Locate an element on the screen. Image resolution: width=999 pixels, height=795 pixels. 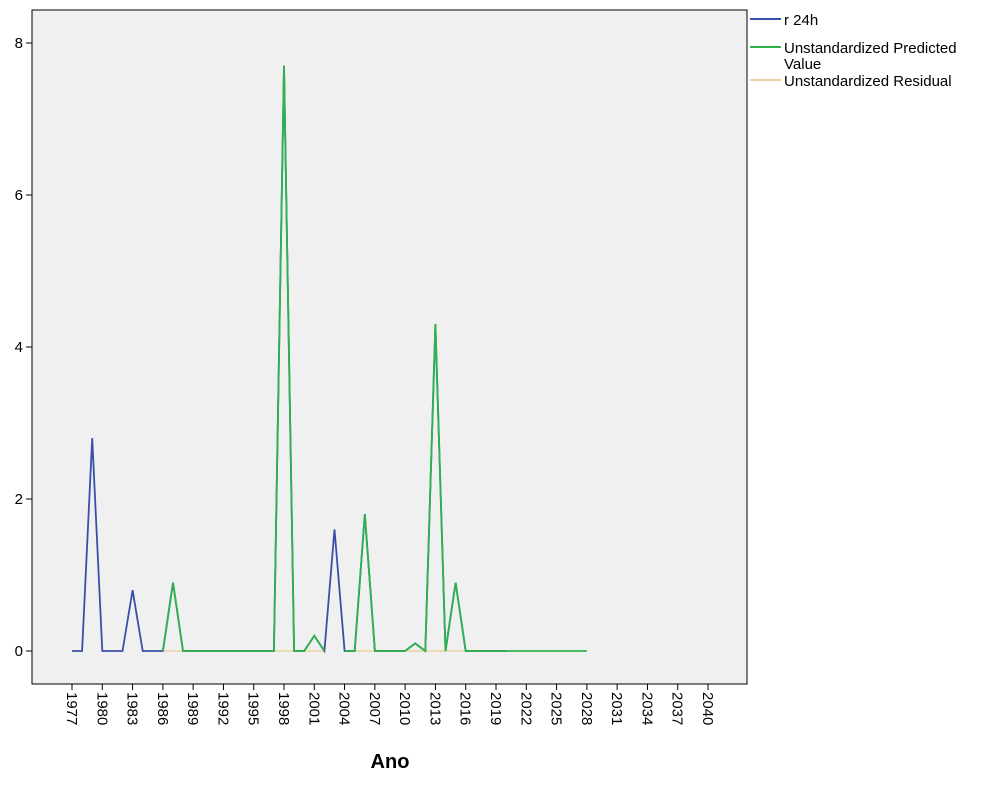
y-tick-label: 2 is located at coordinates (19, 499).